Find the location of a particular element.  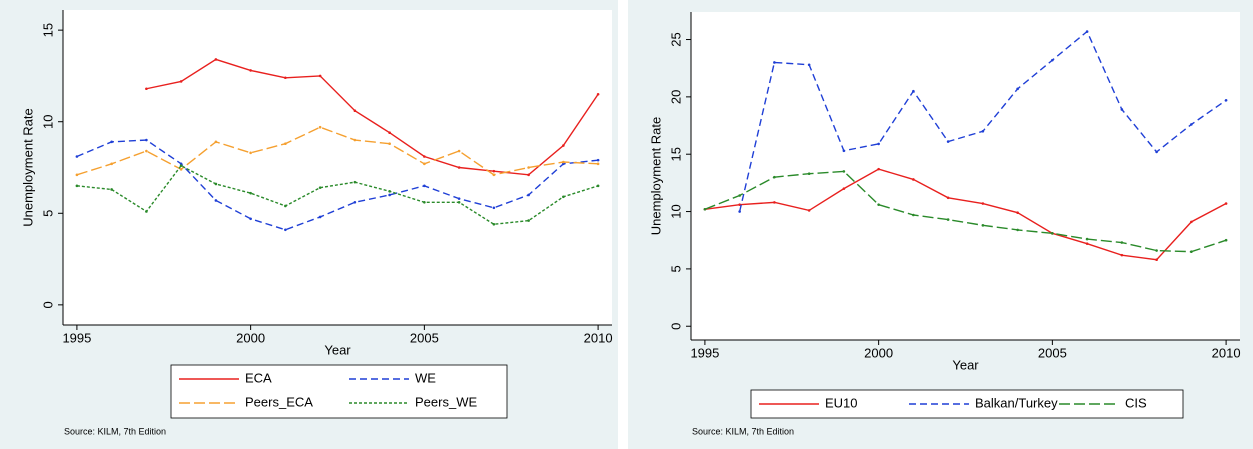

legend-label: EU10 is located at coordinates (841, 402).